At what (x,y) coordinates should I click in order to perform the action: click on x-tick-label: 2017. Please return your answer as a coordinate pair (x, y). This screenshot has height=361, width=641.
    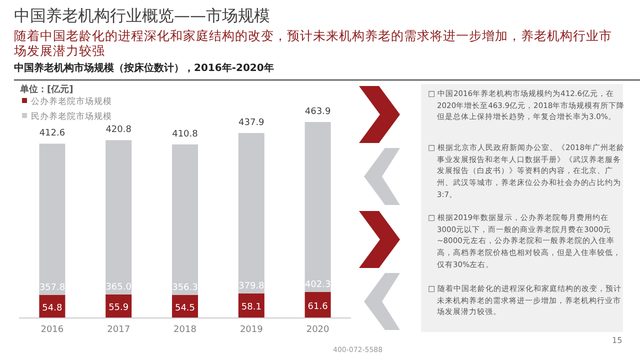
    Looking at the image, I should click on (118, 330).